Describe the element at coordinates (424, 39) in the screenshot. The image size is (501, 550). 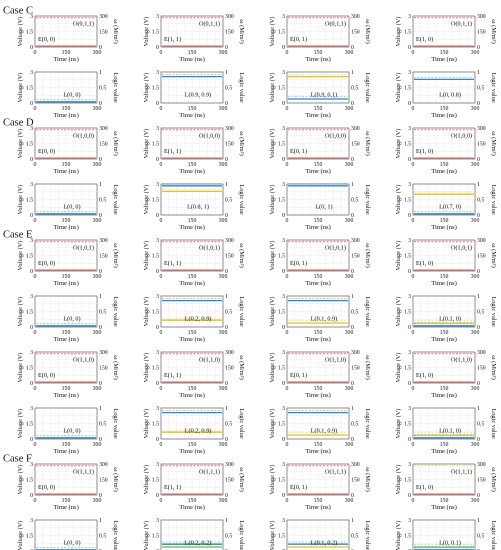
I see `input-series-label: E(1, 0)` at that location.